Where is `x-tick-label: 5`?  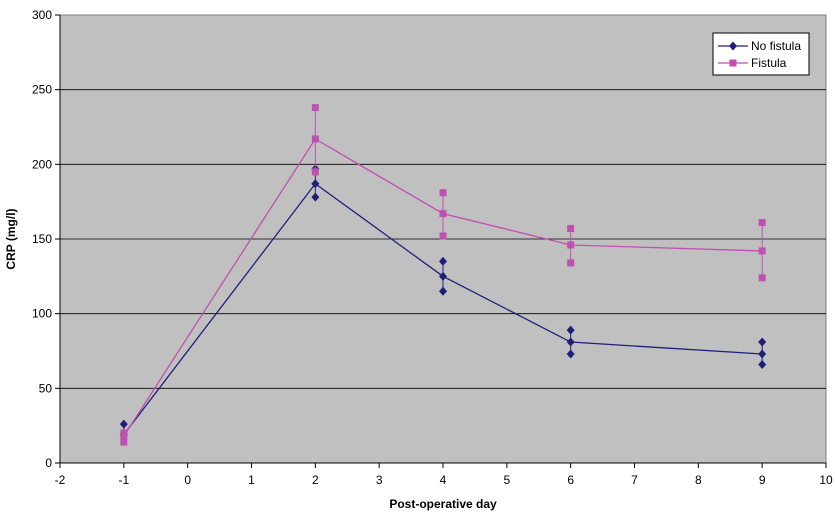 x-tick-label: 5 is located at coordinates (506, 480).